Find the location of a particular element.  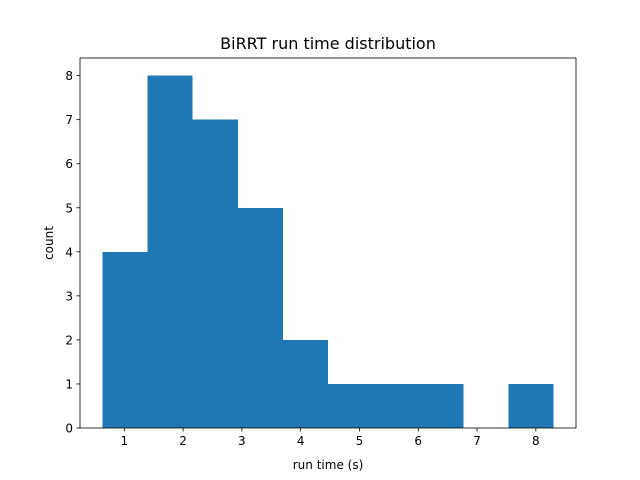

x-tick-label: 2 is located at coordinates (183, 441).